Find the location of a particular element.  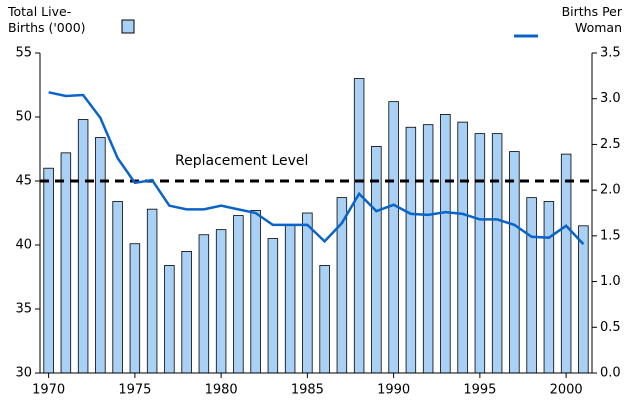

y-tick-label: 40 is located at coordinates (23, 245).